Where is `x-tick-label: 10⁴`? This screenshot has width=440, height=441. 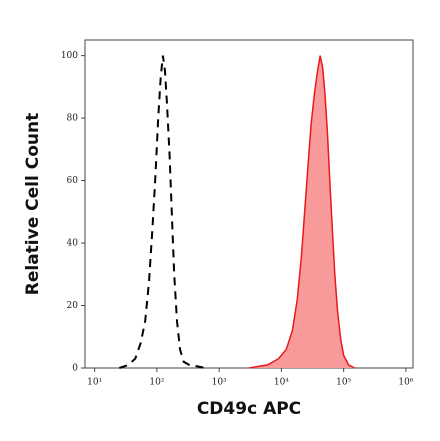 x-tick-label: 10⁴ is located at coordinates (281, 383).